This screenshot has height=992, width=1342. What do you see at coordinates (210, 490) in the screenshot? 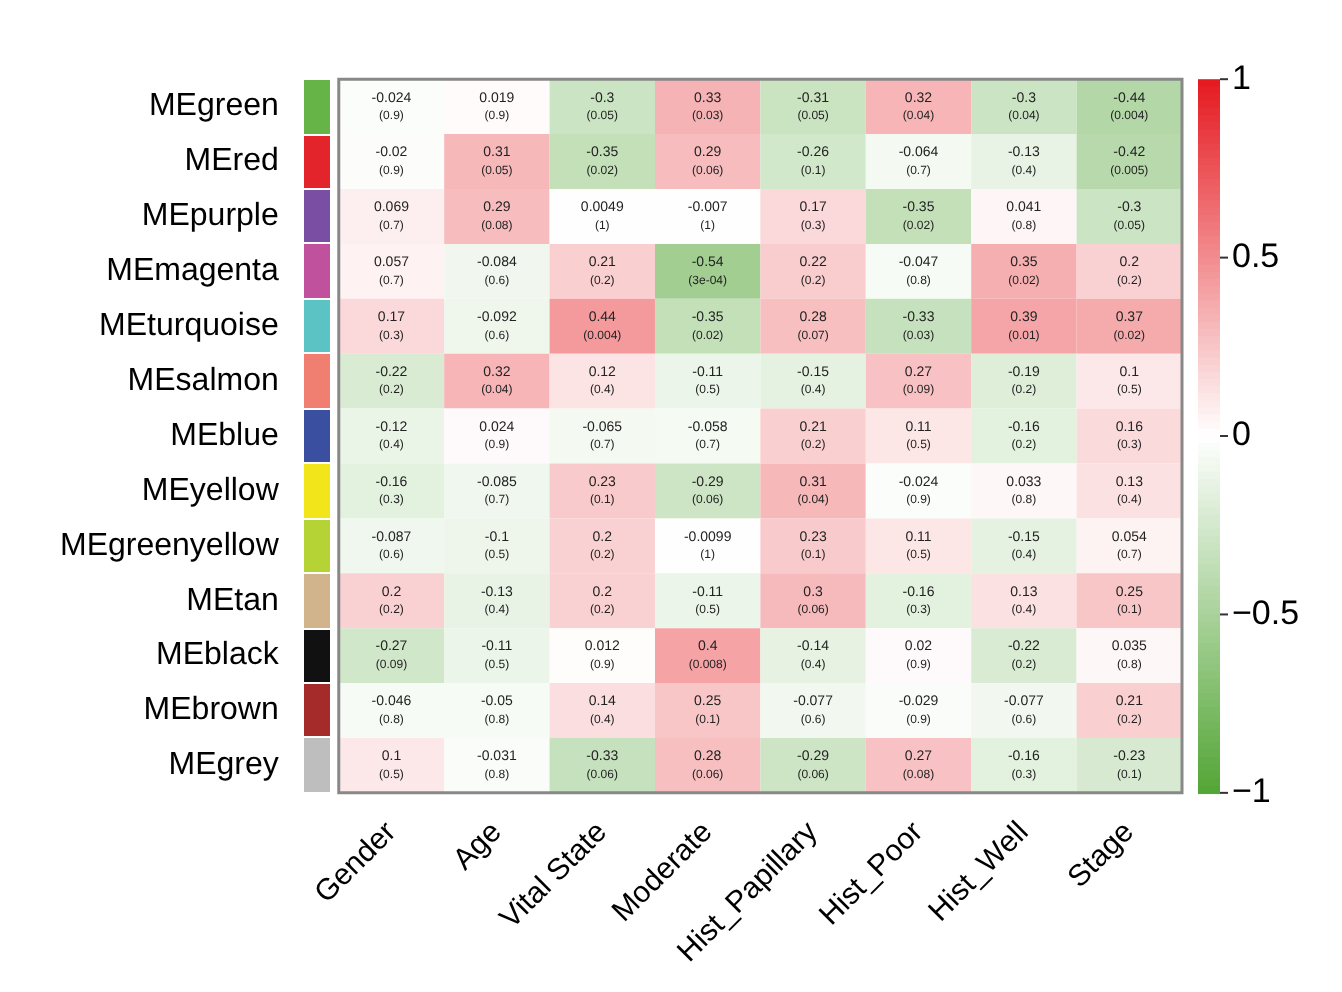
I see `y-tick-label: MEyellow` at bounding box center [210, 490].